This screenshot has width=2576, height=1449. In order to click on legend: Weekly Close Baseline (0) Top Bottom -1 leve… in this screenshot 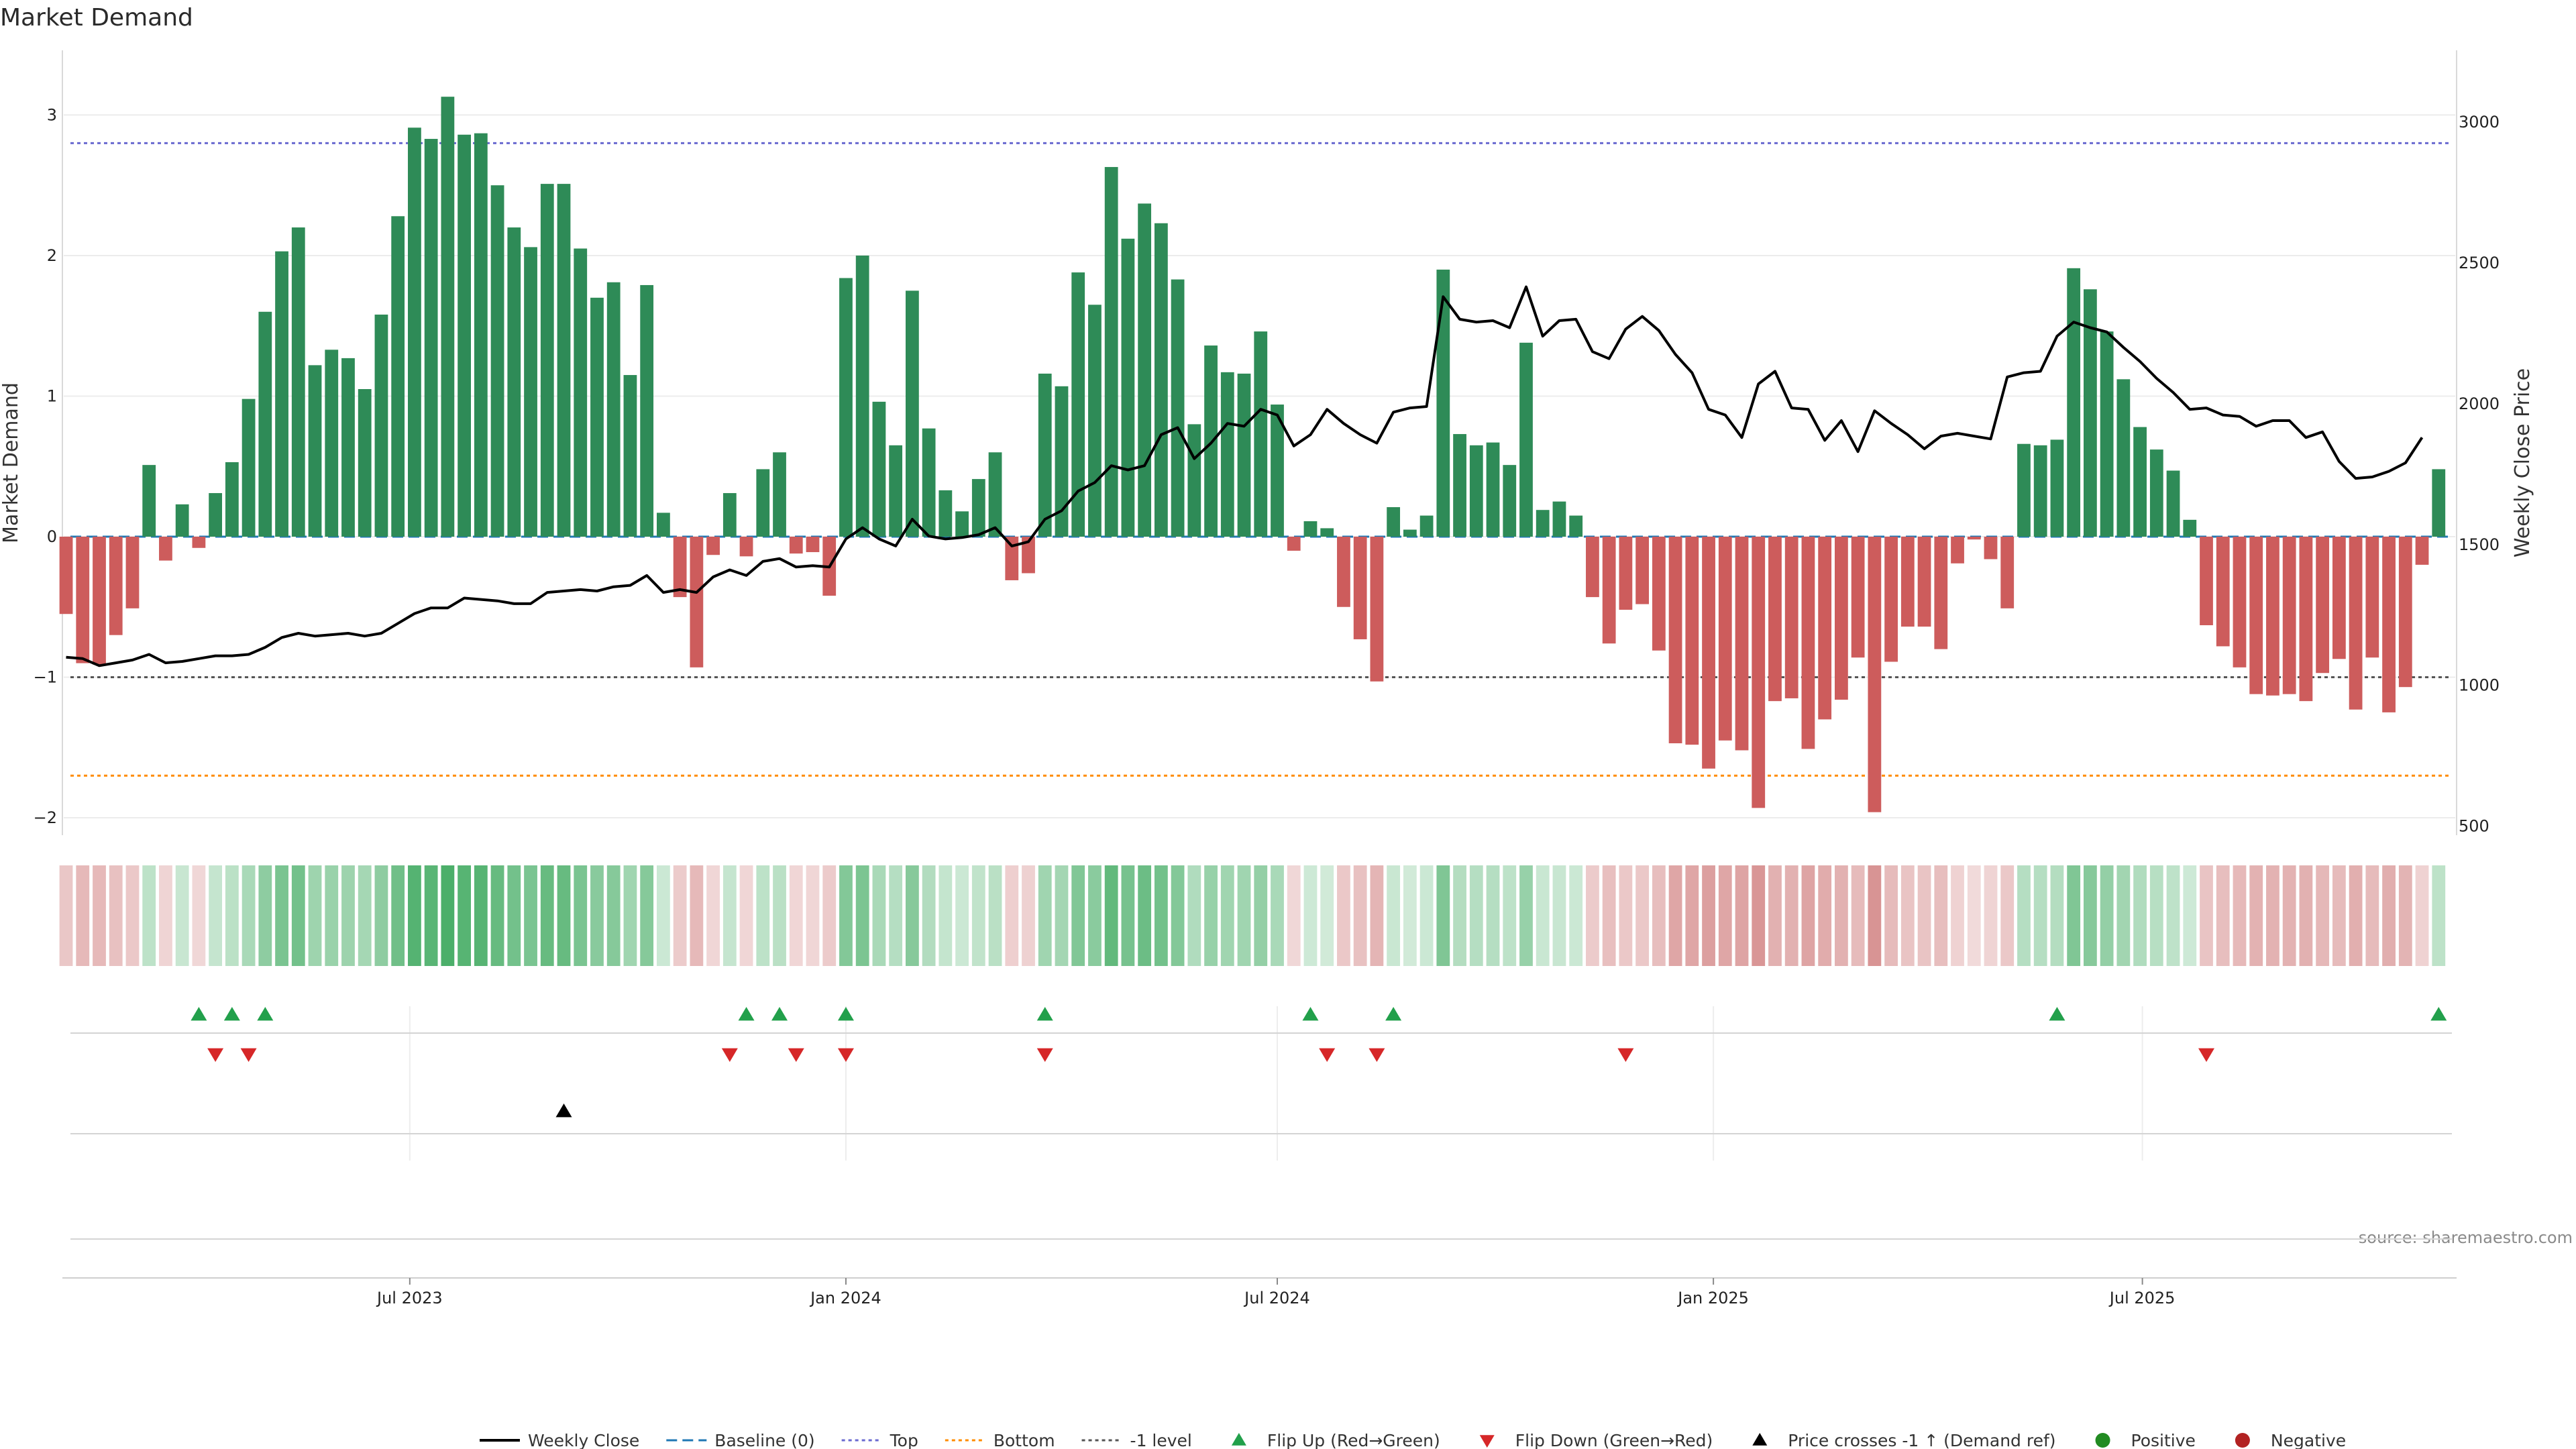, I will do `click(1413, 1440)`.